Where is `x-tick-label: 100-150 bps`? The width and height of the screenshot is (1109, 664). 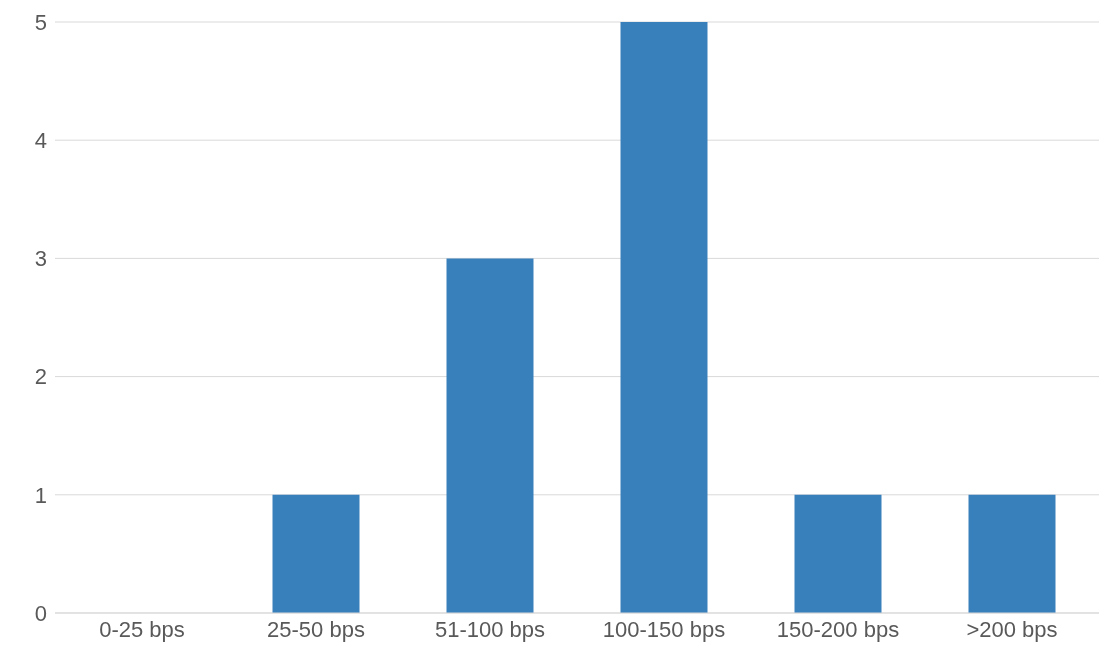
x-tick-label: 100-150 bps is located at coordinates (664, 629).